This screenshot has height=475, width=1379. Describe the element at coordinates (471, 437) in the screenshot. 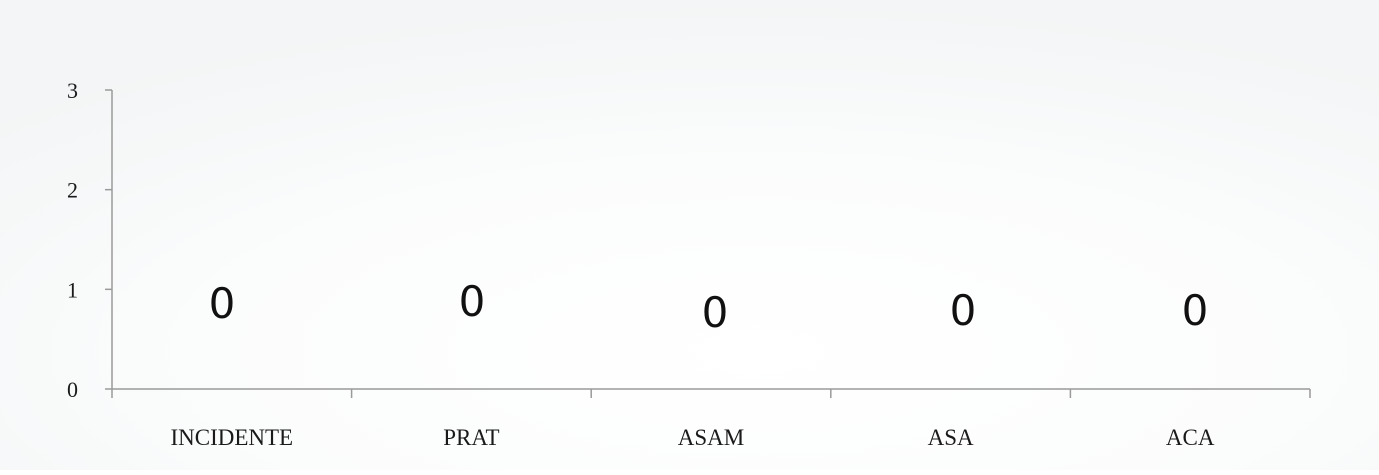

I see `x-category-label: PRAT` at that location.